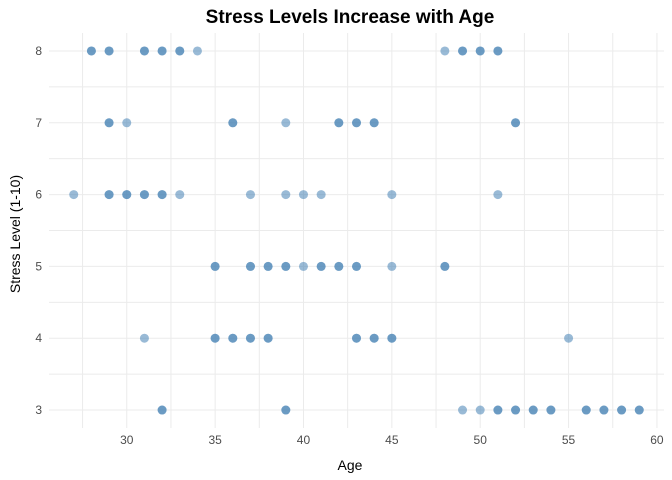 Image resolution: width=672 pixels, height=480 pixels. Describe the element at coordinates (15, 234) in the screenshot. I see `y-axis-title: Stress Level (1-10)` at that location.